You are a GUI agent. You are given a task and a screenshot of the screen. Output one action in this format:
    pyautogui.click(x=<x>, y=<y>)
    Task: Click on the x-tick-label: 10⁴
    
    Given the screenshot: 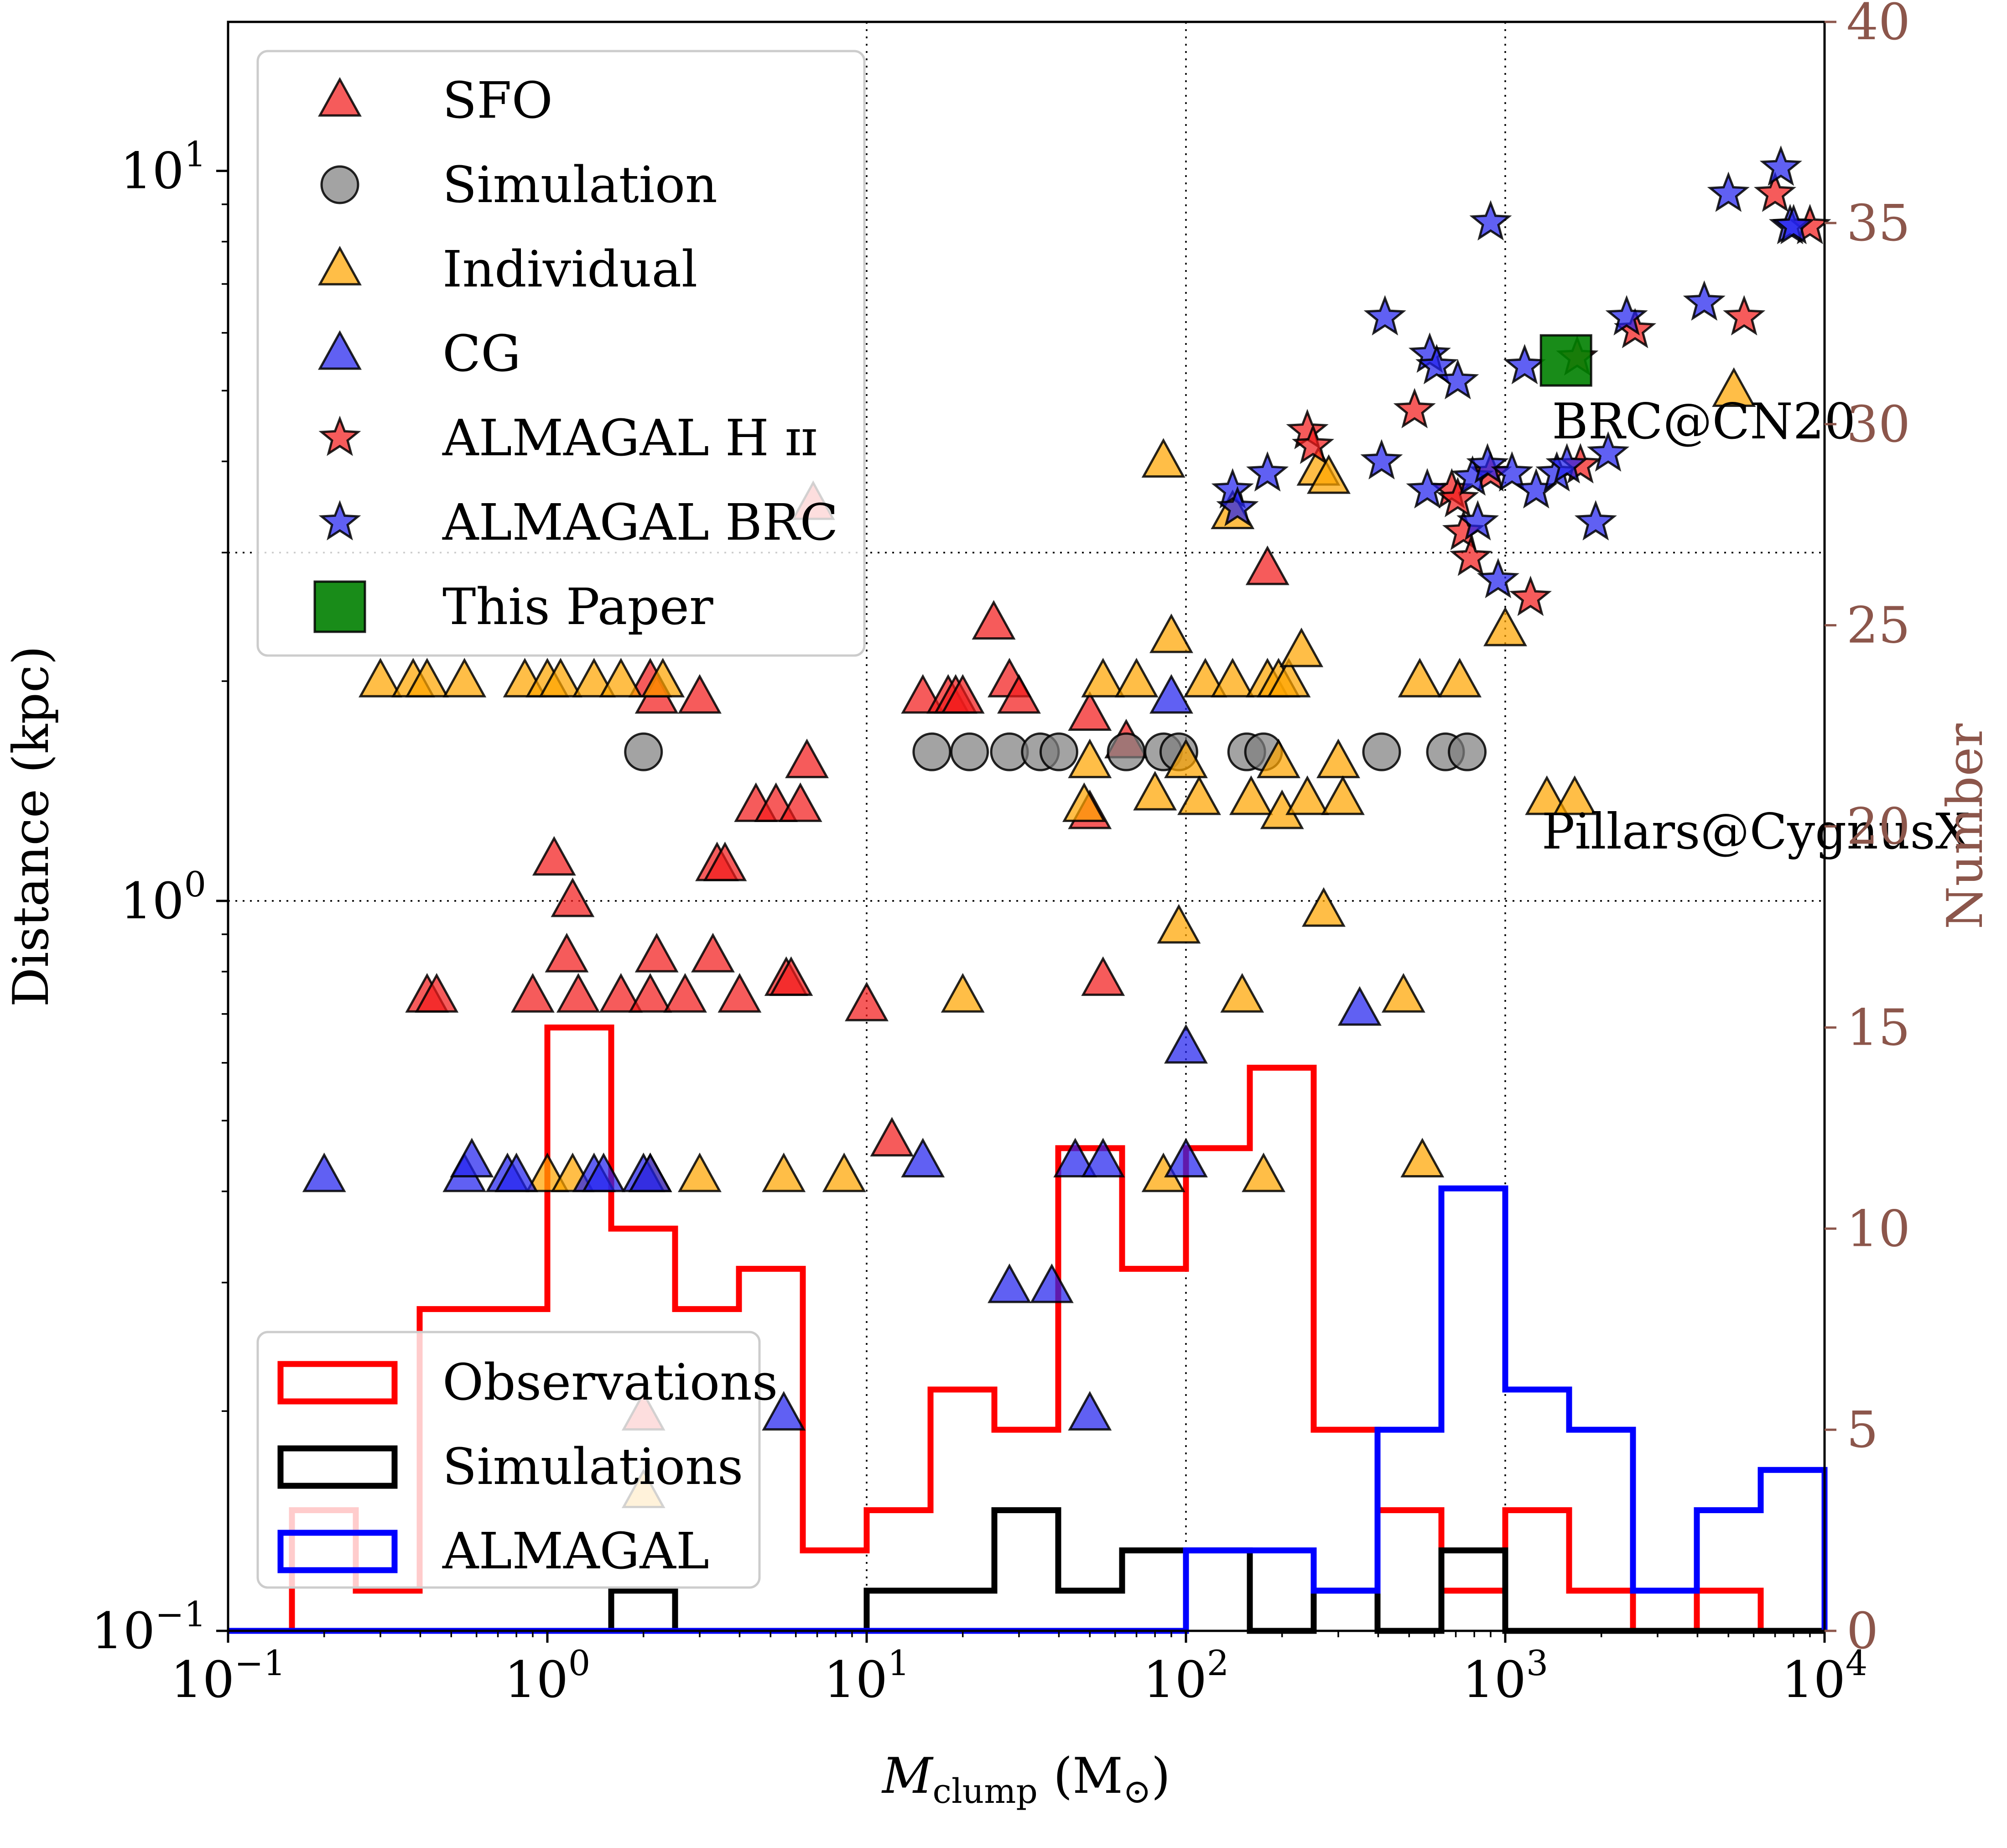 What is the action you would take?
    pyautogui.click(x=1824, y=1676)
    